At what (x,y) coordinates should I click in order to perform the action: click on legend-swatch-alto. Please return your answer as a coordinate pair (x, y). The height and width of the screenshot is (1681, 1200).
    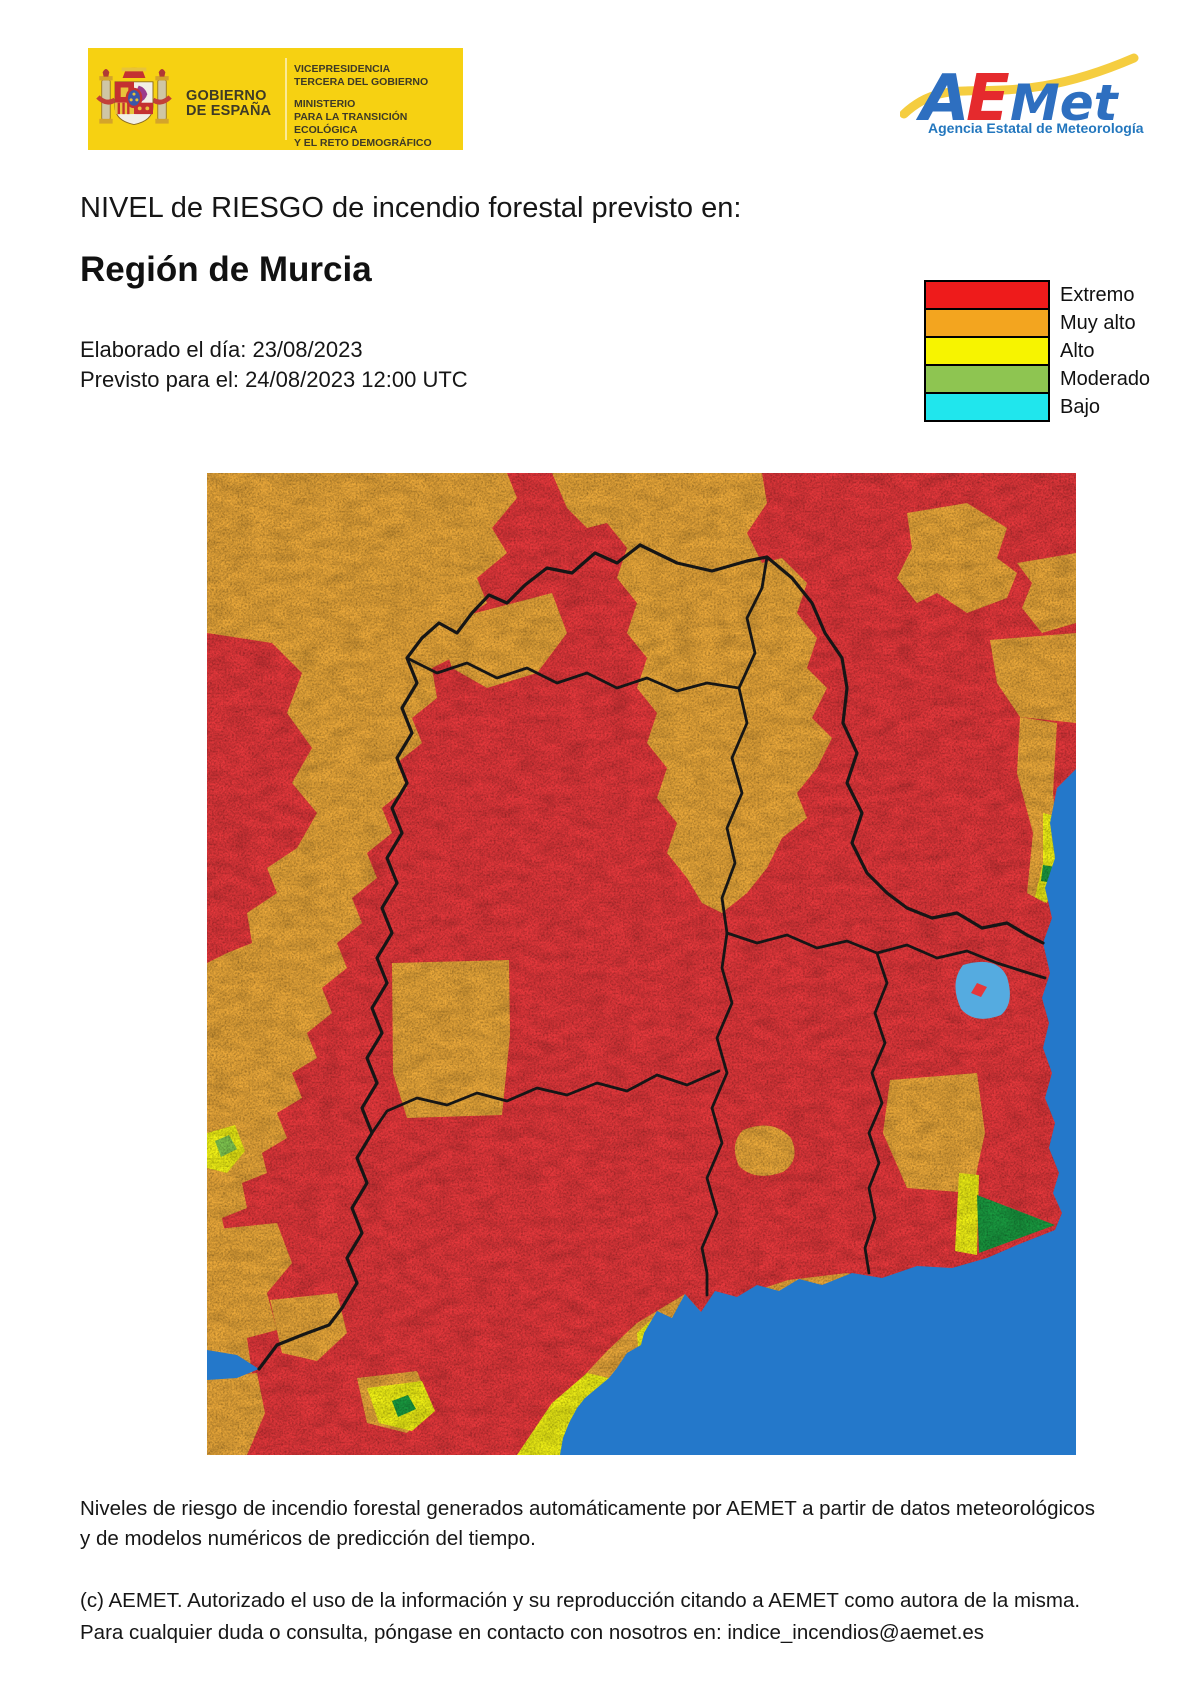
    Looking at the image, I should click on (987, 351).